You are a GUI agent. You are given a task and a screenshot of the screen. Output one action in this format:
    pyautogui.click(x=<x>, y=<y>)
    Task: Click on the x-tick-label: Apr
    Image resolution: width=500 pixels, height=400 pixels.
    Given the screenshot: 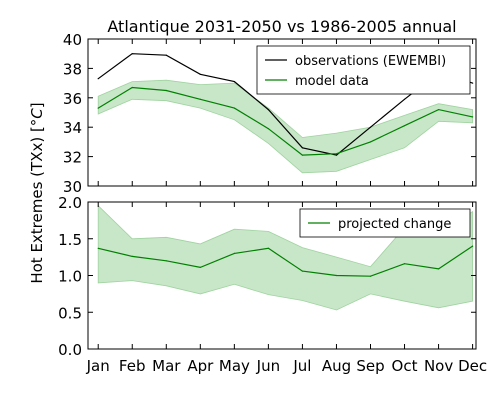 What is the action you would take?
    pyautogui.click(x=200, y=366)
    